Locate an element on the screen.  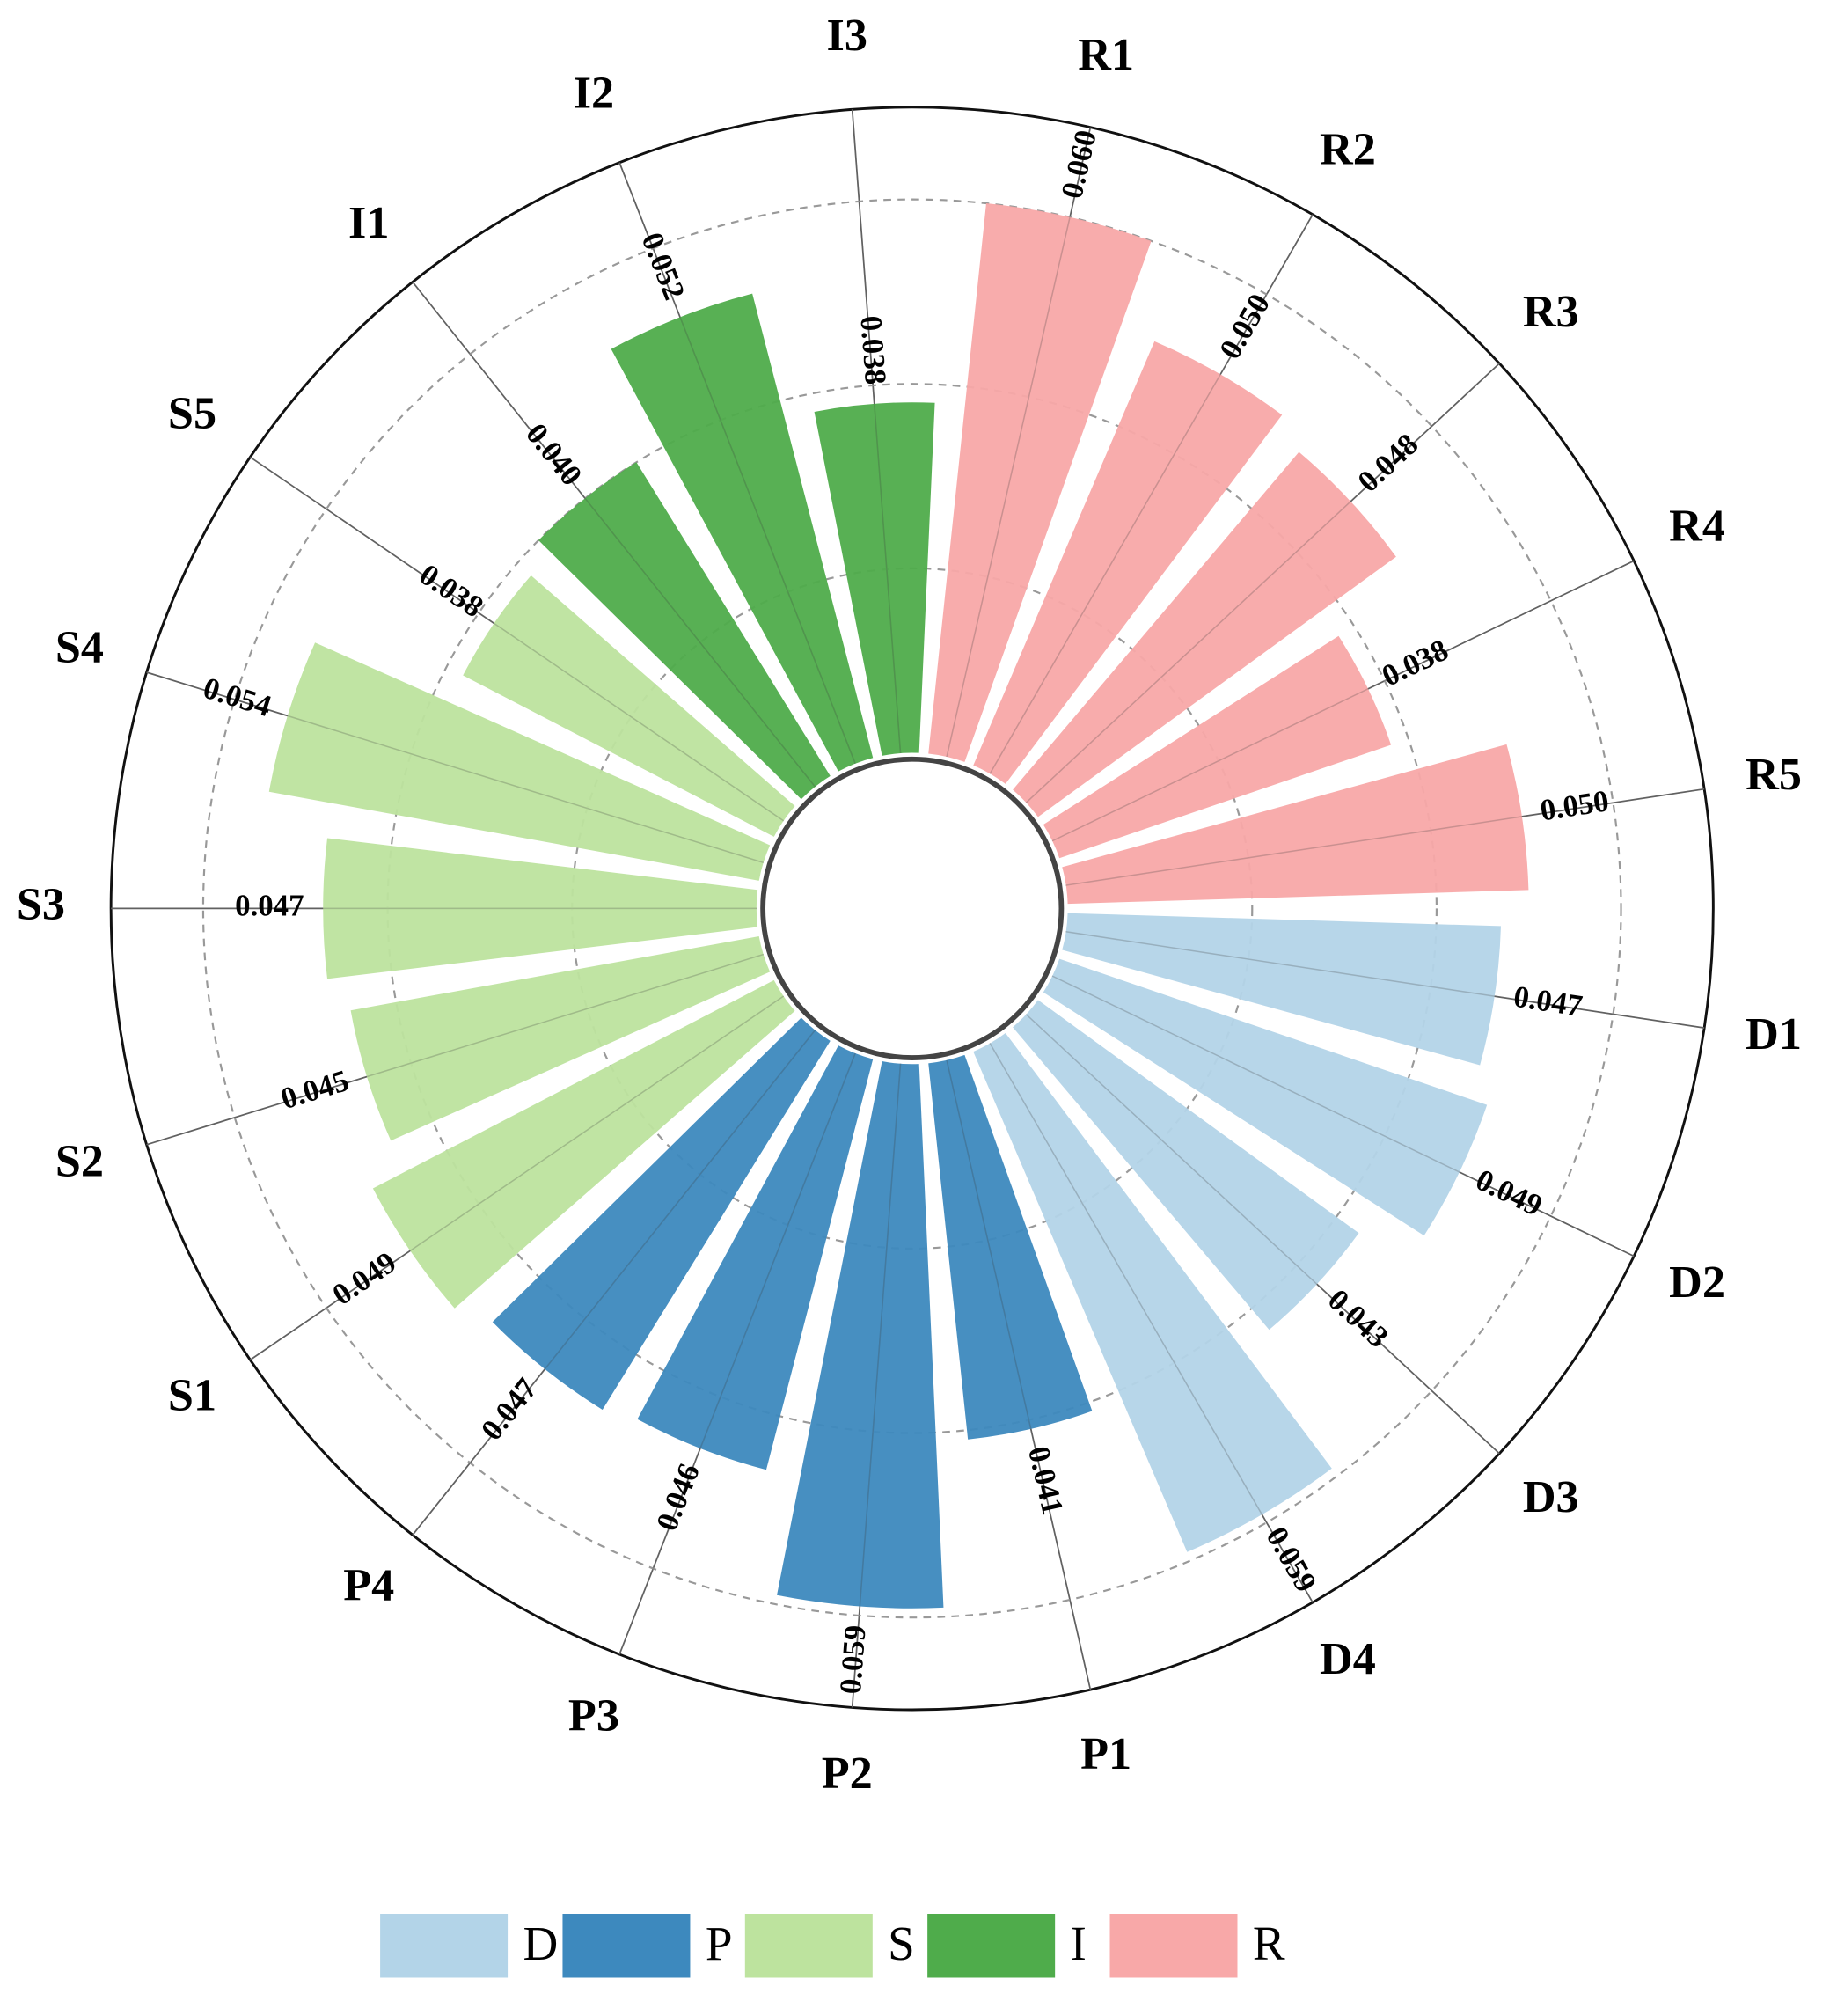
category-label: S4 is located at coordinates (79, 646).